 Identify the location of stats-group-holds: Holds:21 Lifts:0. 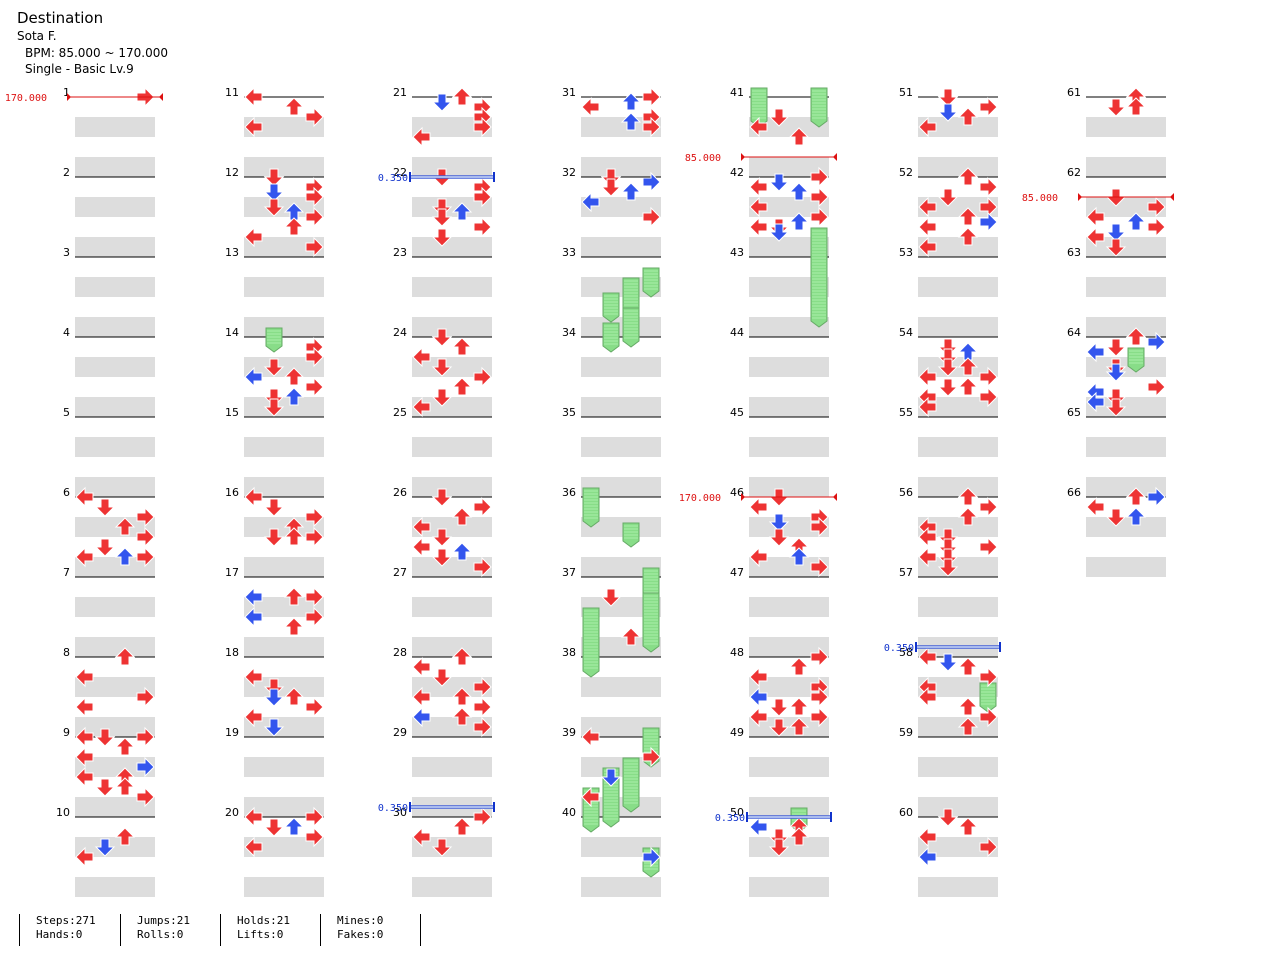
(255, 930).